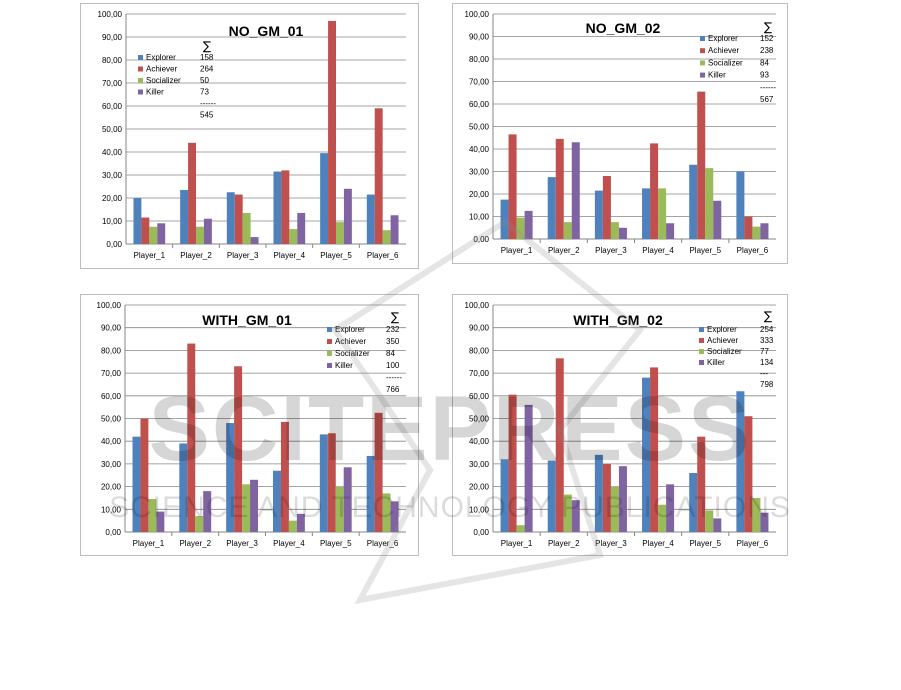  I want to click on x-tick-label: Player_4, so click(658, 250).